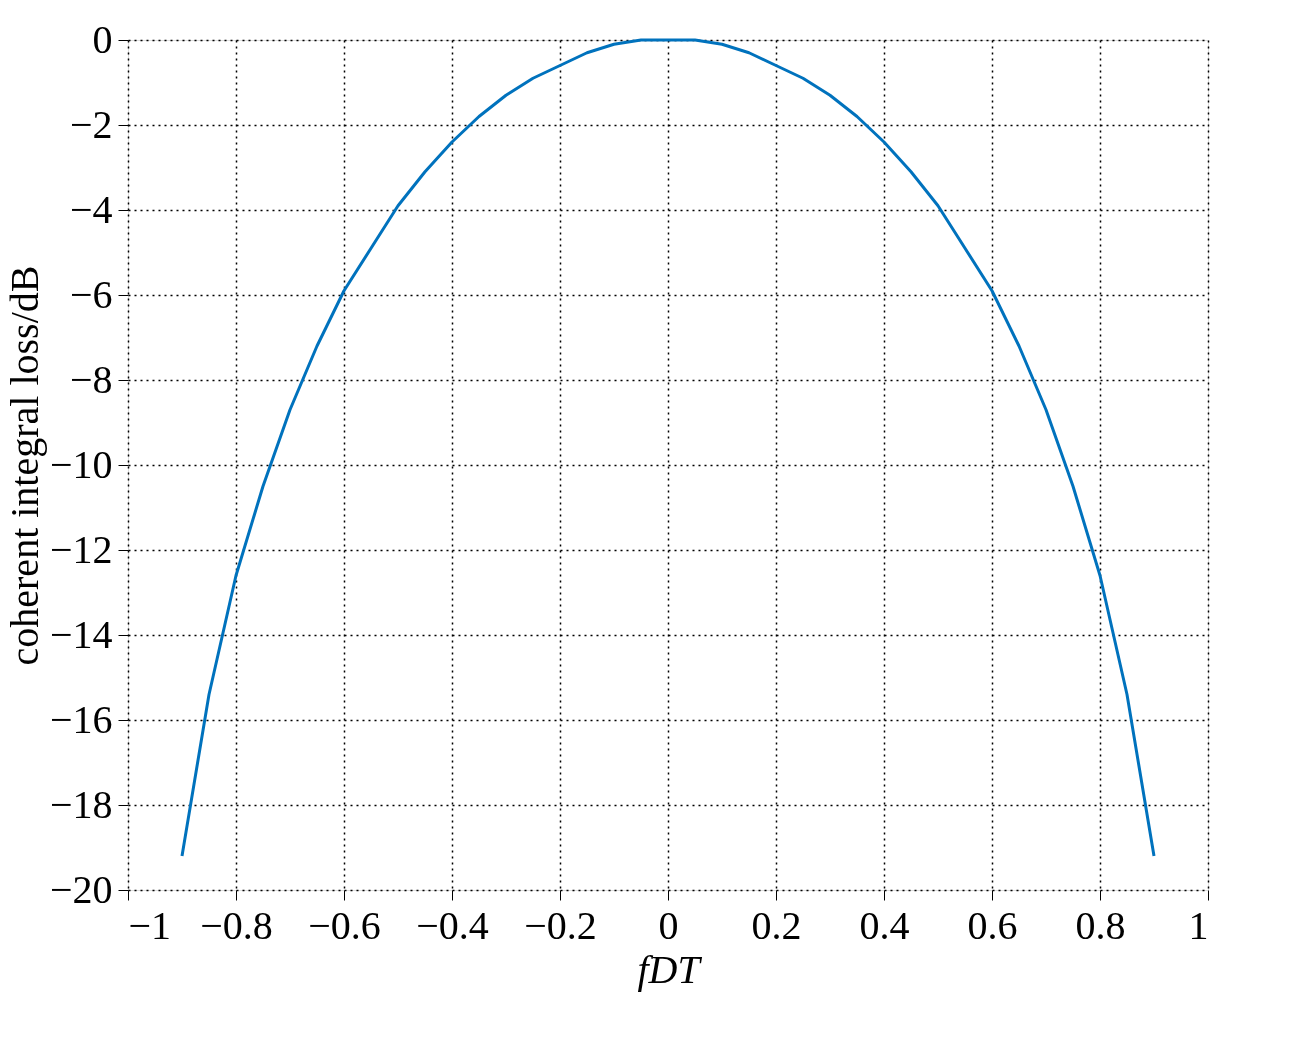 The image size is (1308, 1050). Describe the element at coordinates (344, 925) in the screenshot. I see `x-tick-label: −0.6` at that location.